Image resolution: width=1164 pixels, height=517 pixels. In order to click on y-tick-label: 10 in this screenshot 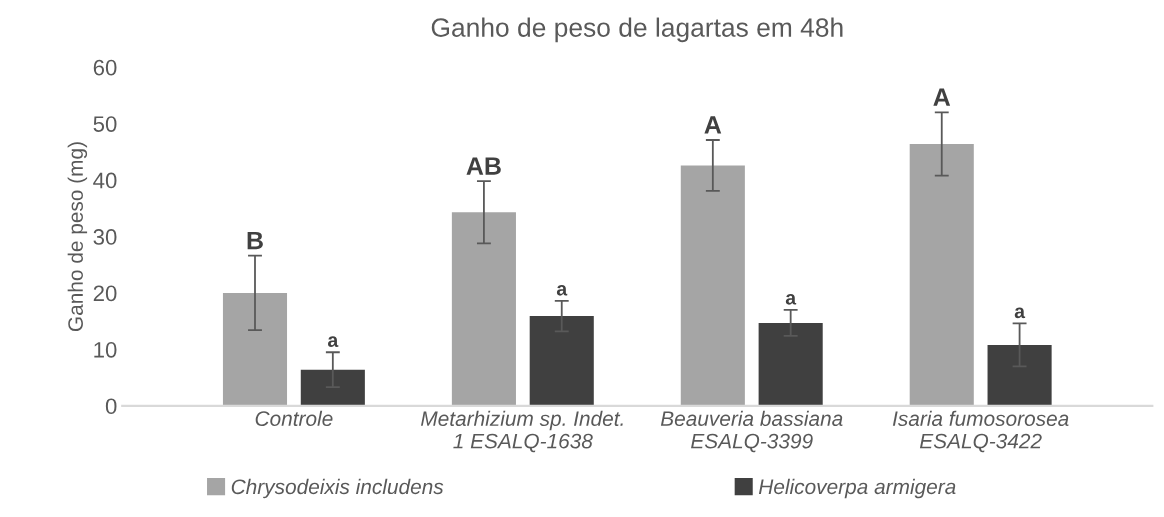, I will do `click(105, 349)`.